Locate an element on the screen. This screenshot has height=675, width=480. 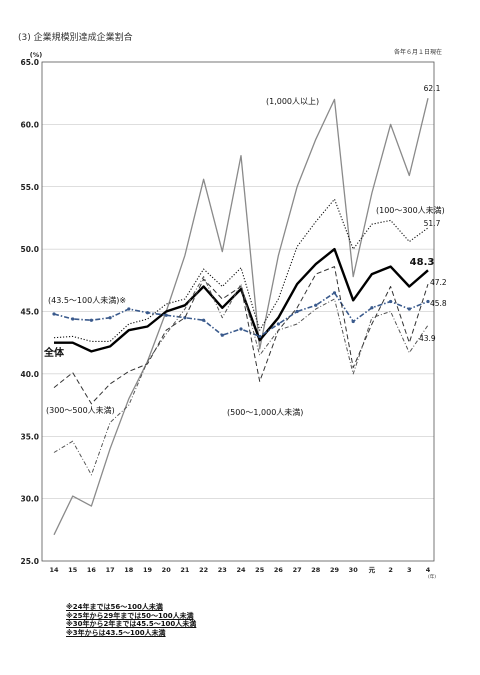
end-value-label: 51.7 is located at coordinates (432, 223).